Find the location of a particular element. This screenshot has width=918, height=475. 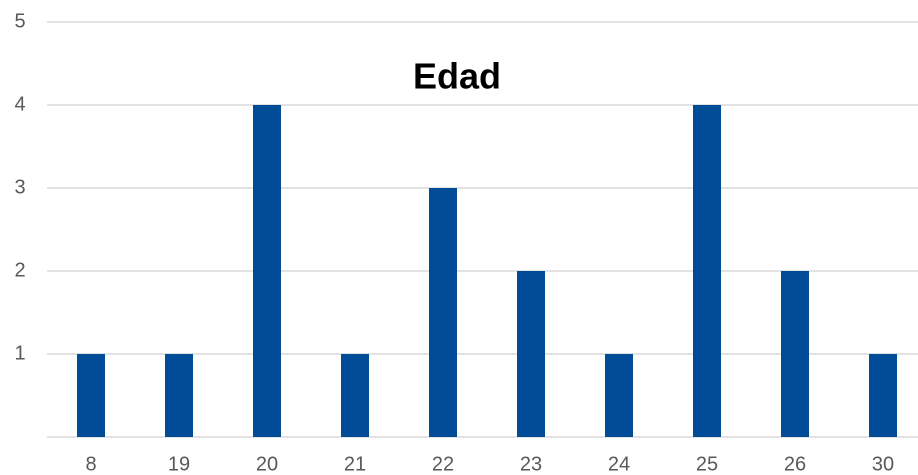

chart-title: Edad is located at coordinates (457, 76).